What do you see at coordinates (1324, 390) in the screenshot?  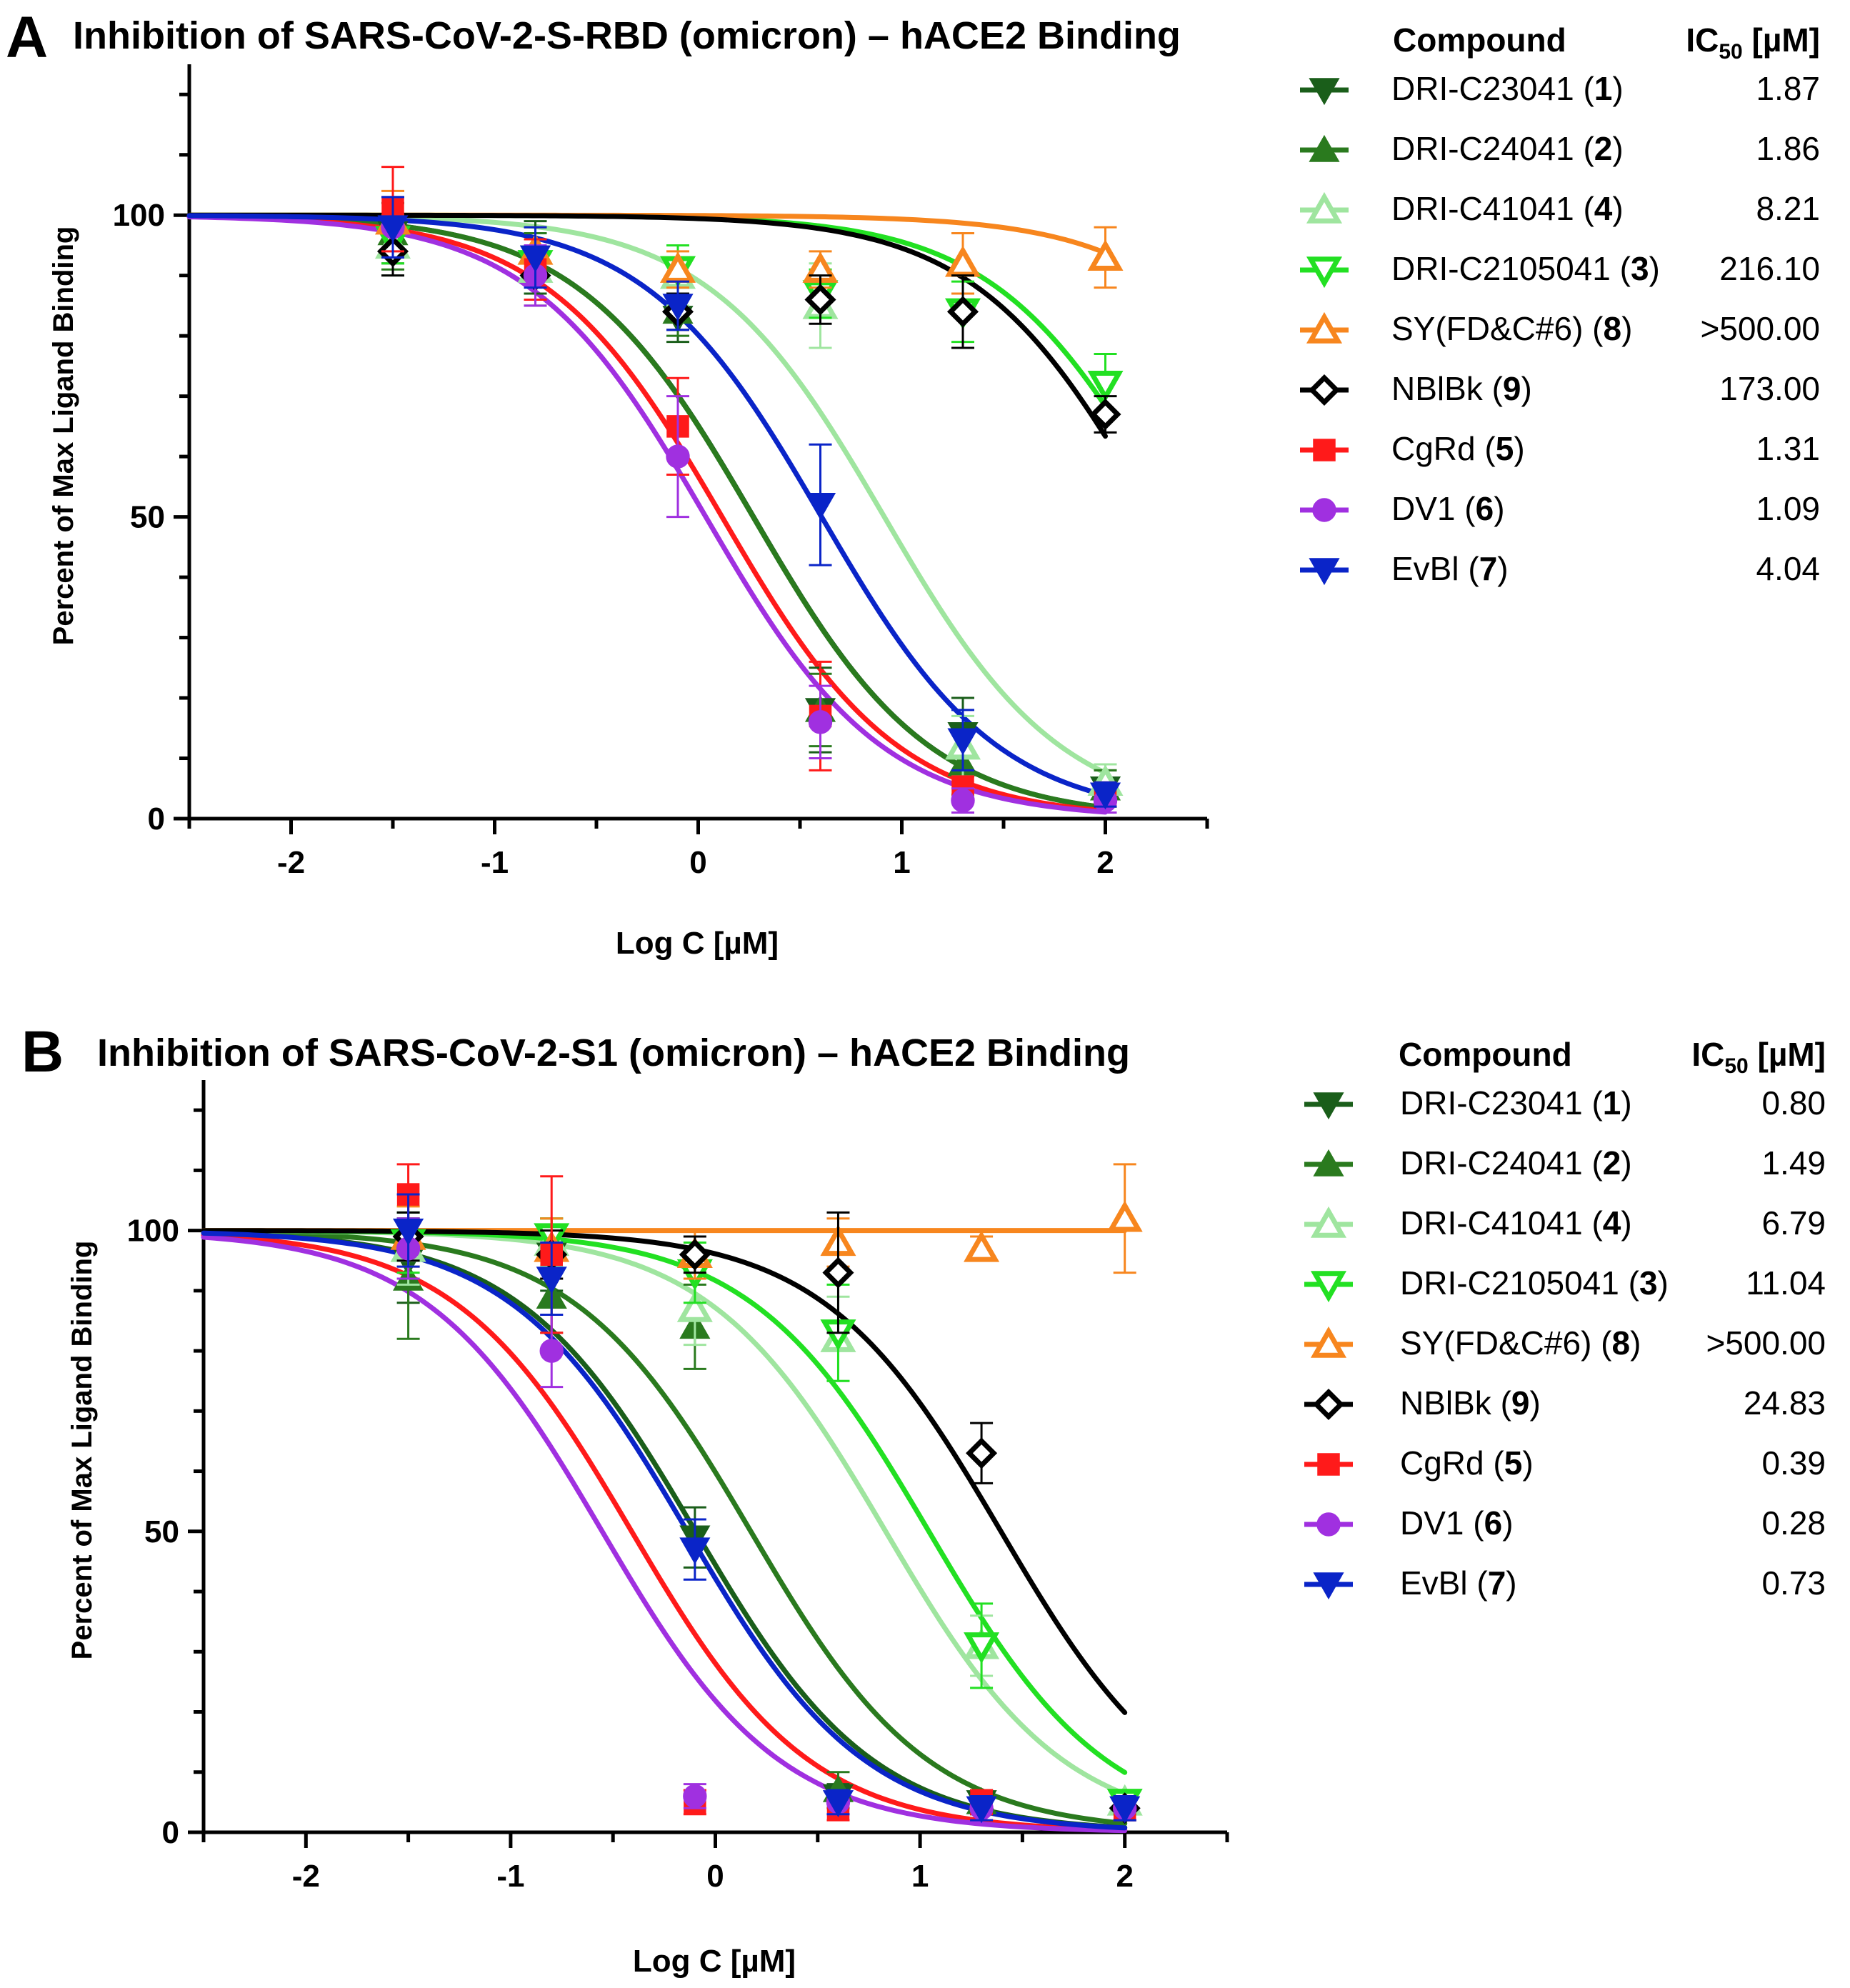 I see `legend-marker-nblbk` at bounding box center [1324, 390].